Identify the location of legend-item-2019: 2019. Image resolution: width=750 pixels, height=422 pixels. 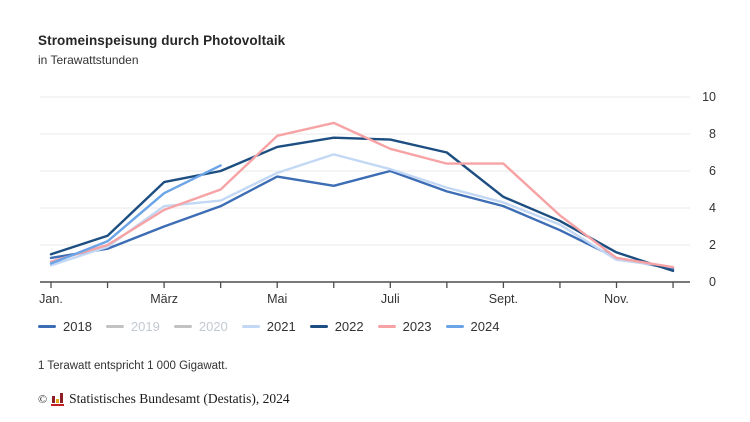
(132, 326).